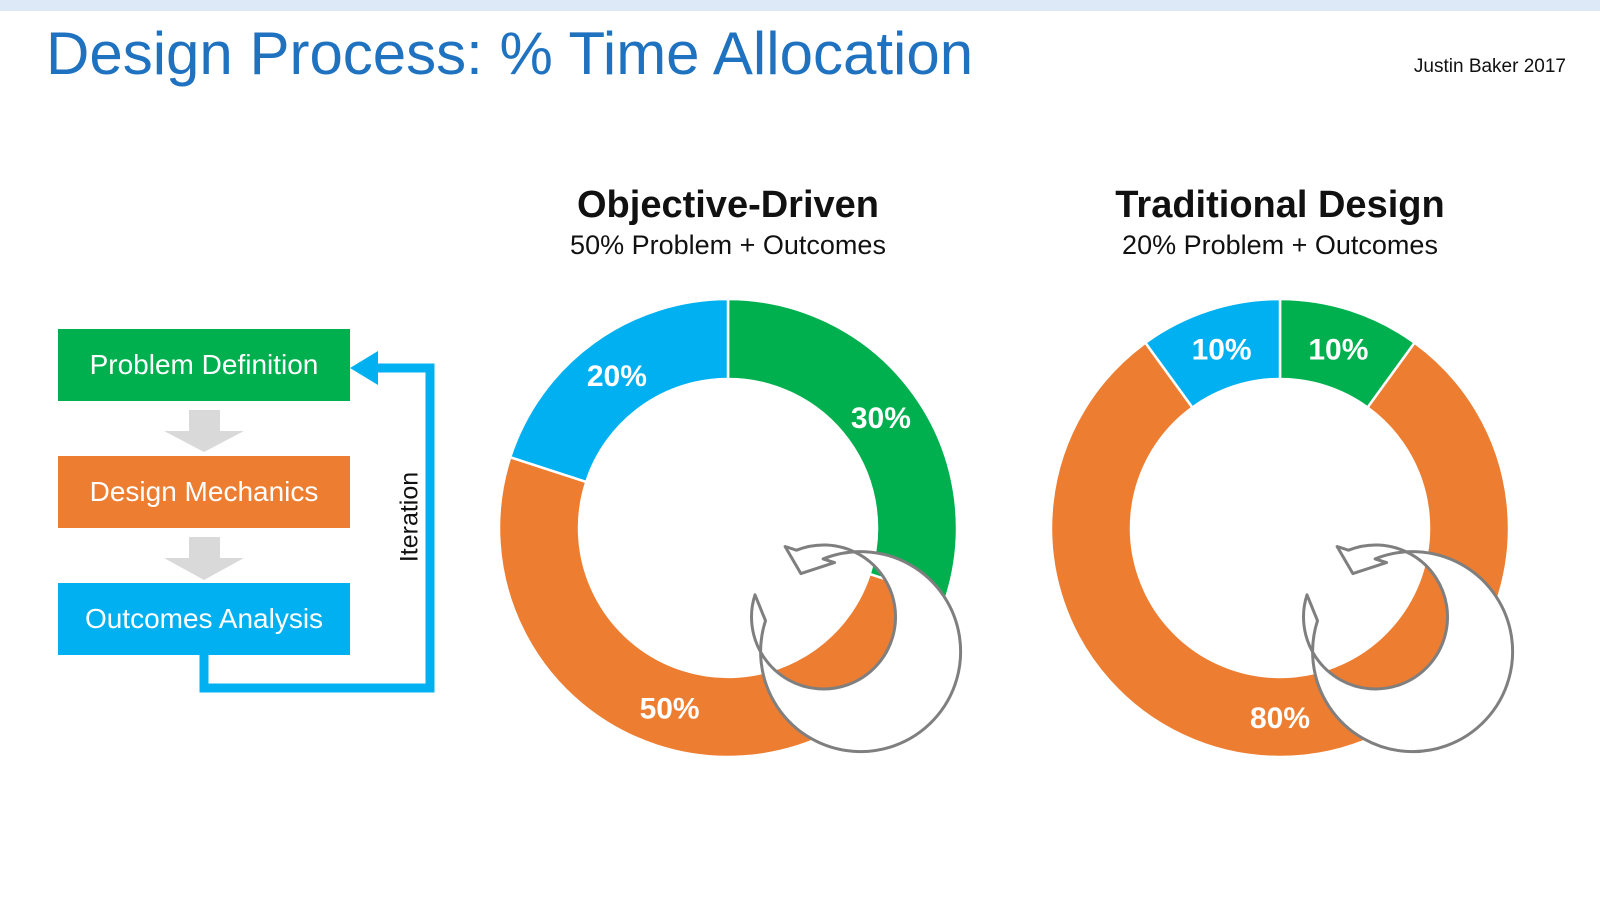 This screenshot has width=1600, height=900. I want to click on iteration-loop-line, so click(317, 528).